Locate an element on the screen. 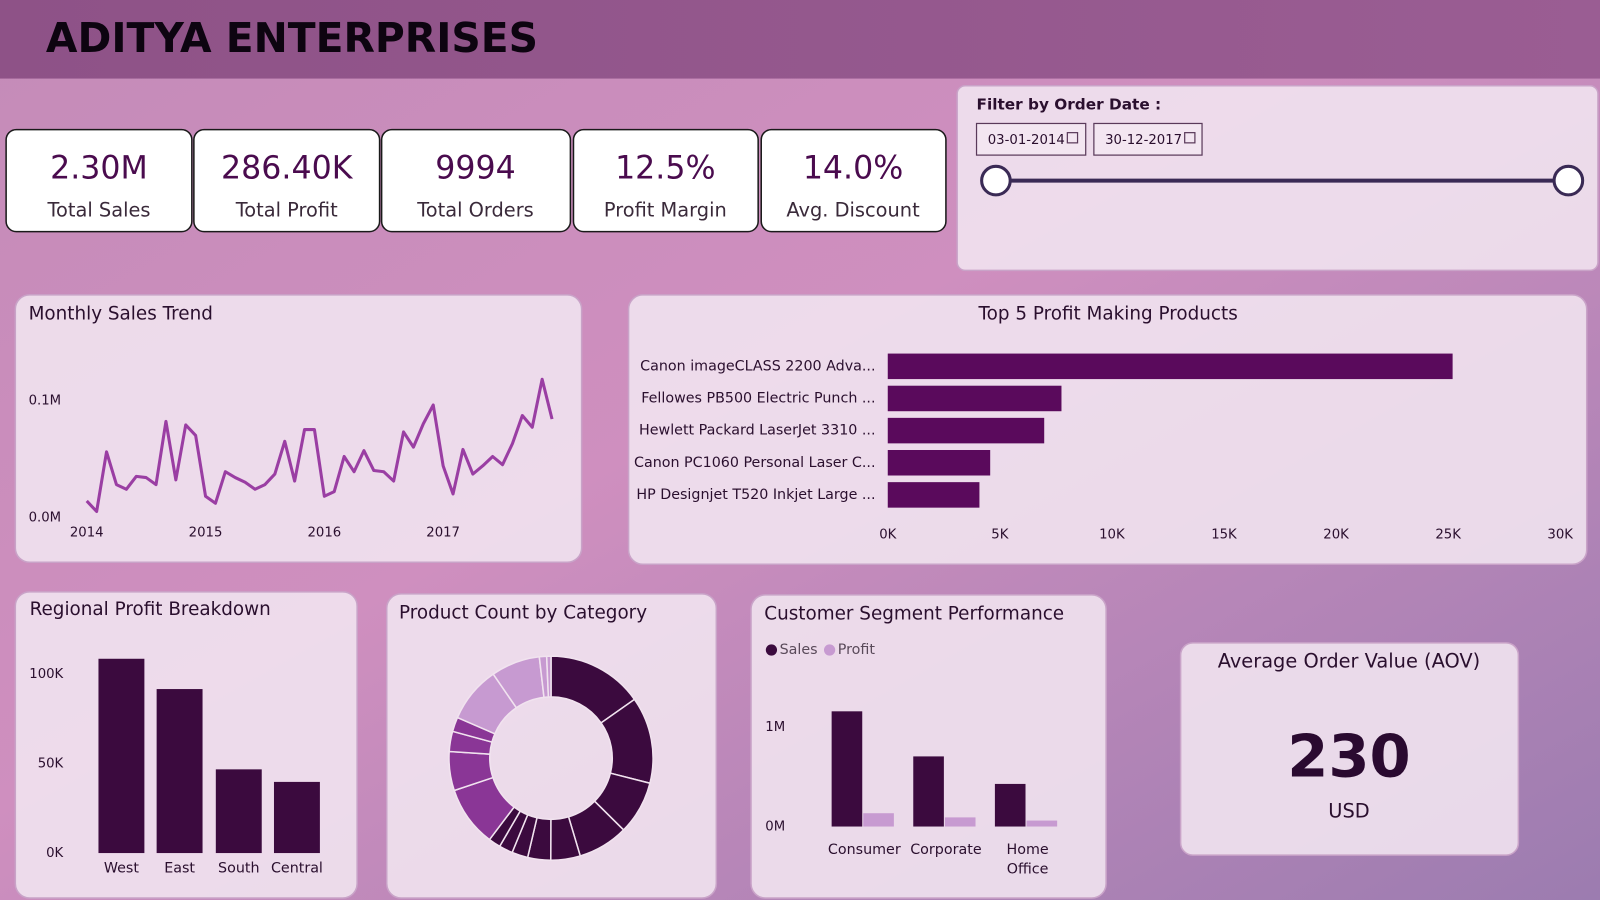  x-tick-label: East is located at coordinates (179, 868).